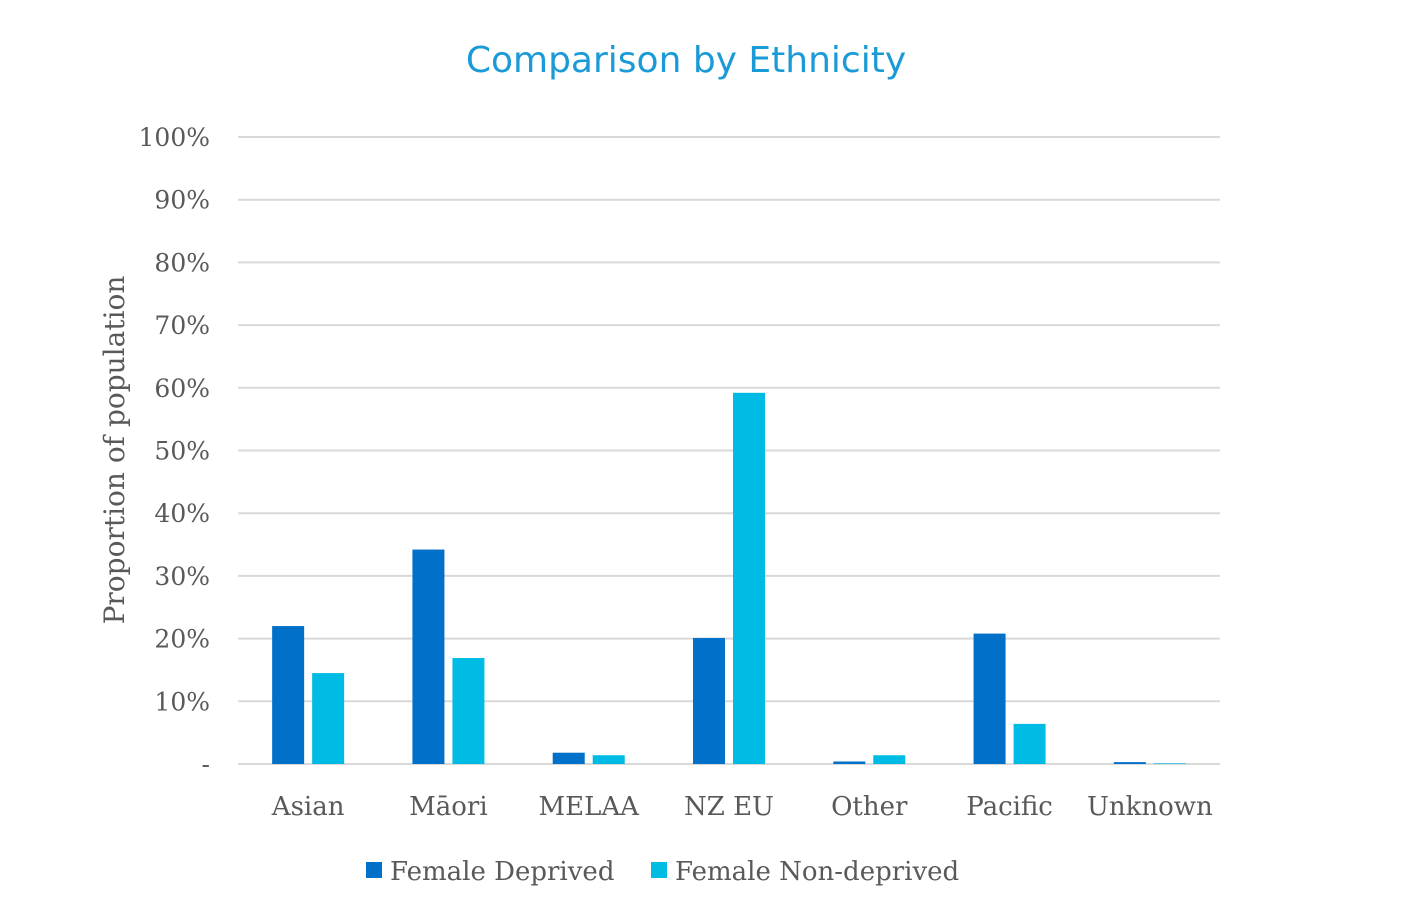 Image resolution: width=1422 pixels, height=906 pixels. What do you see at coordinates (182, 576) in the screenshot?
I see `y-tick-label: 30%` at bounding box center [182, 576].